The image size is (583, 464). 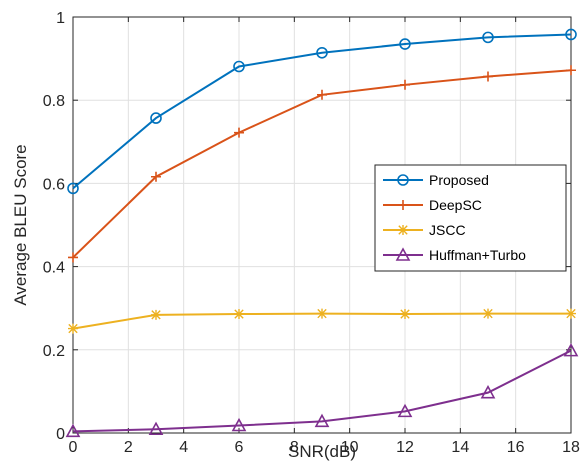 What do you see at coordinates (516, 447) in the screenshot?
I see `x-tick-label: 16` at bounding box center [516, 447].